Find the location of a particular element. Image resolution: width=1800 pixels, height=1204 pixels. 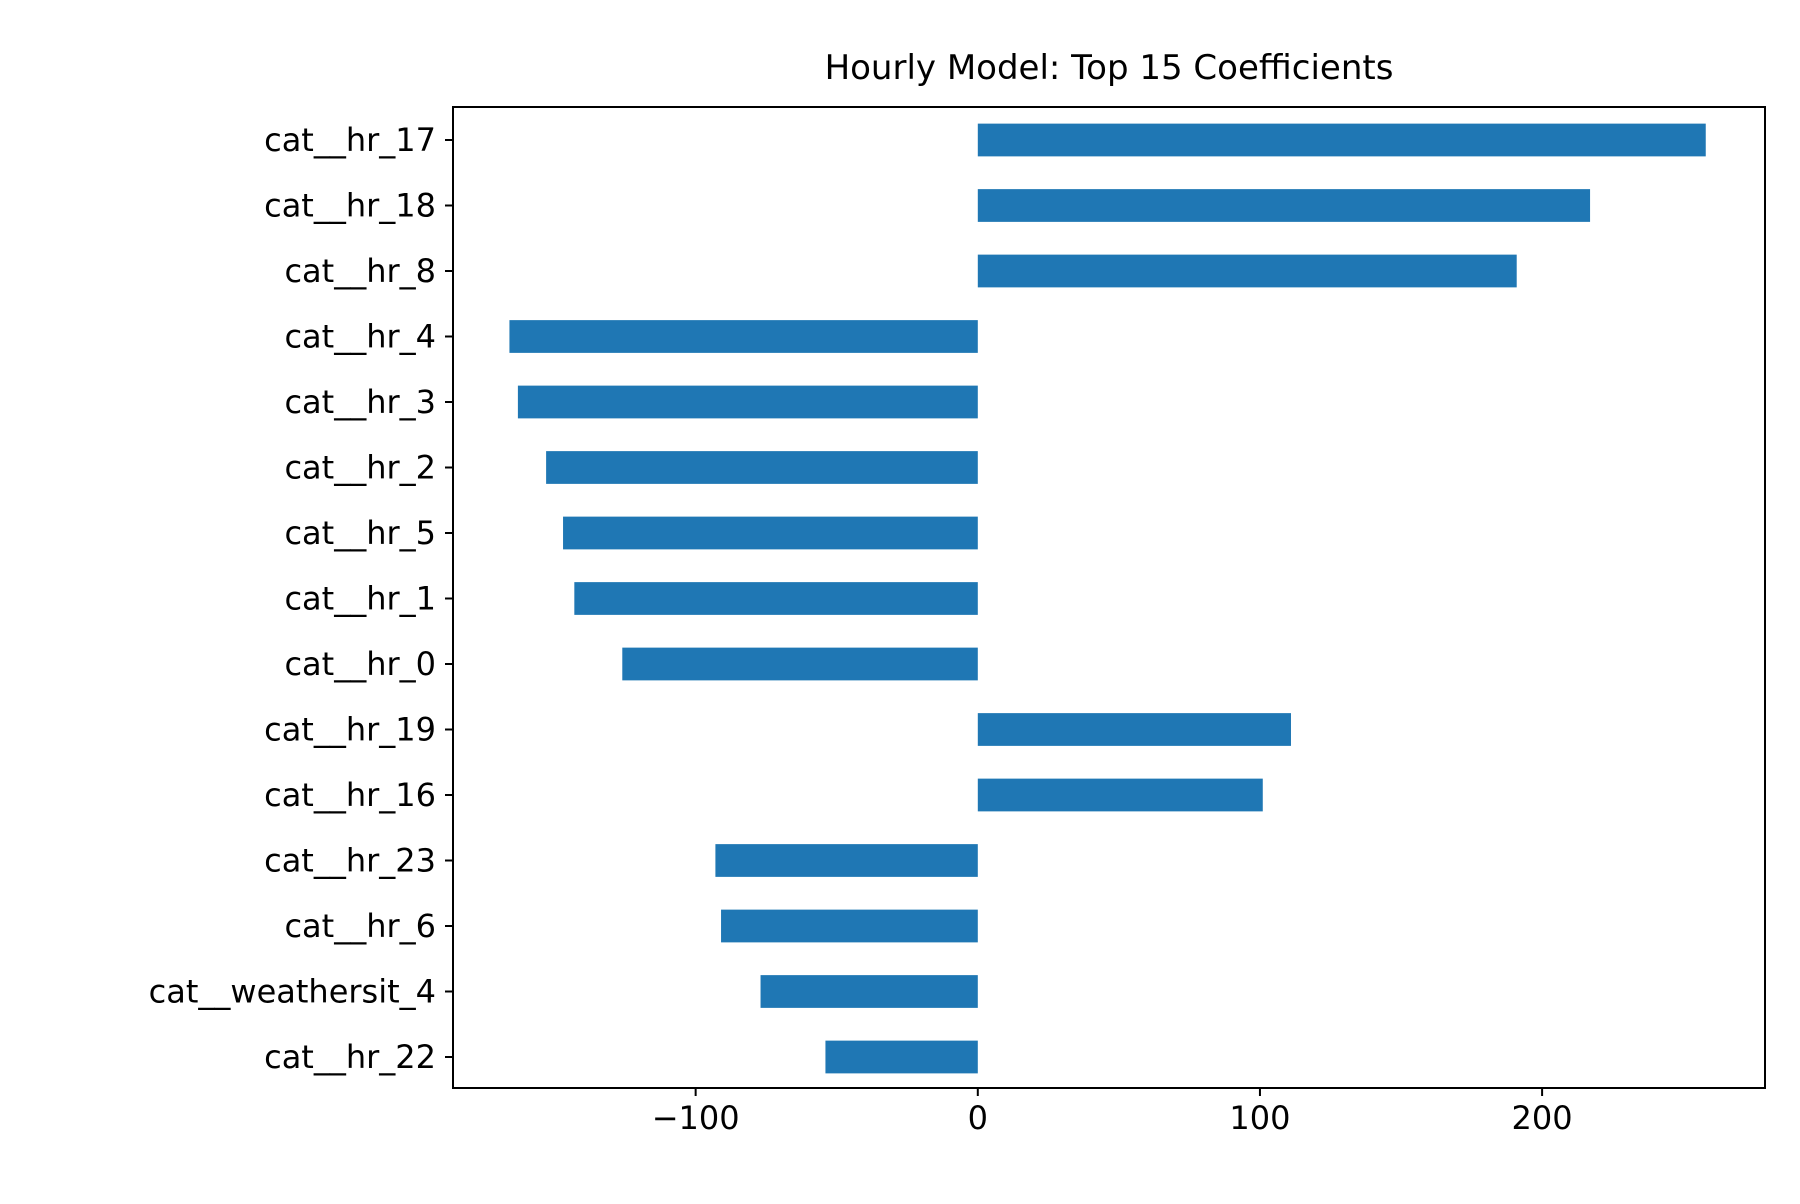

y-tick-label: cat__hr_22 is located at coordinates (350, 1057).